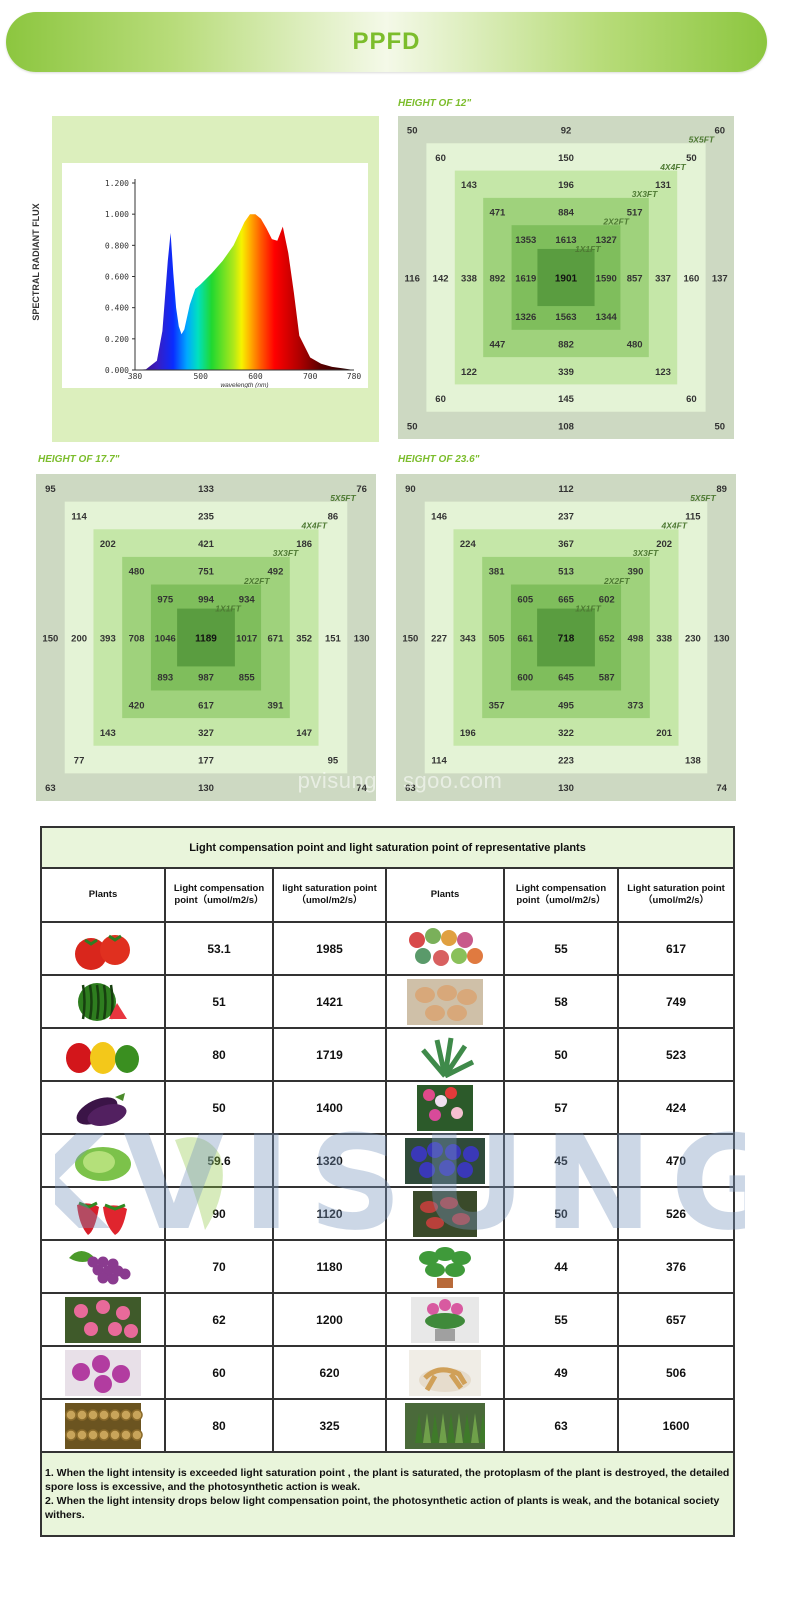 The image size is (800, 1611). I want to click on ppfd-value-right: 151, so click(333, 639).